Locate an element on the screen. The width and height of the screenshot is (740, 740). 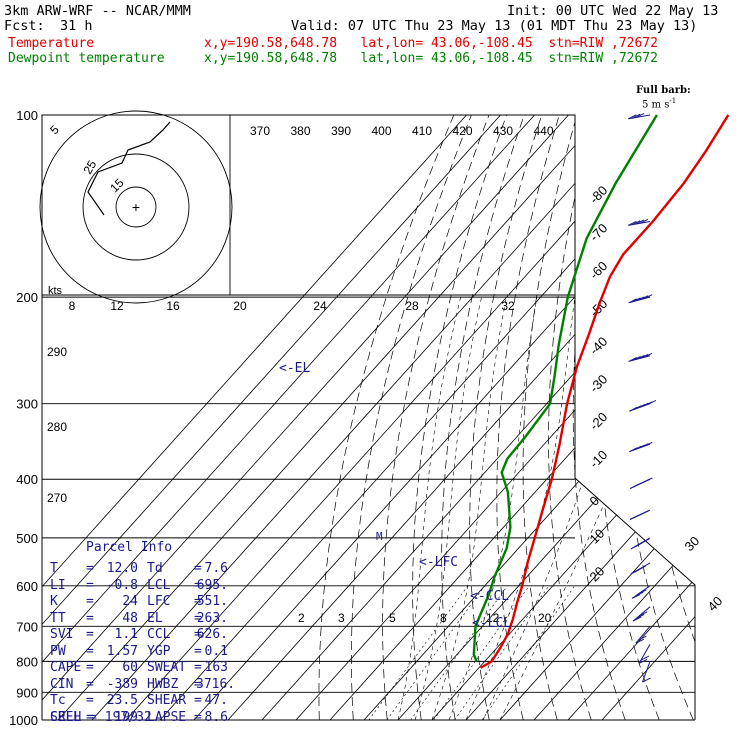
pressure-tick-label: 200 is located at coordinates (27, 297).